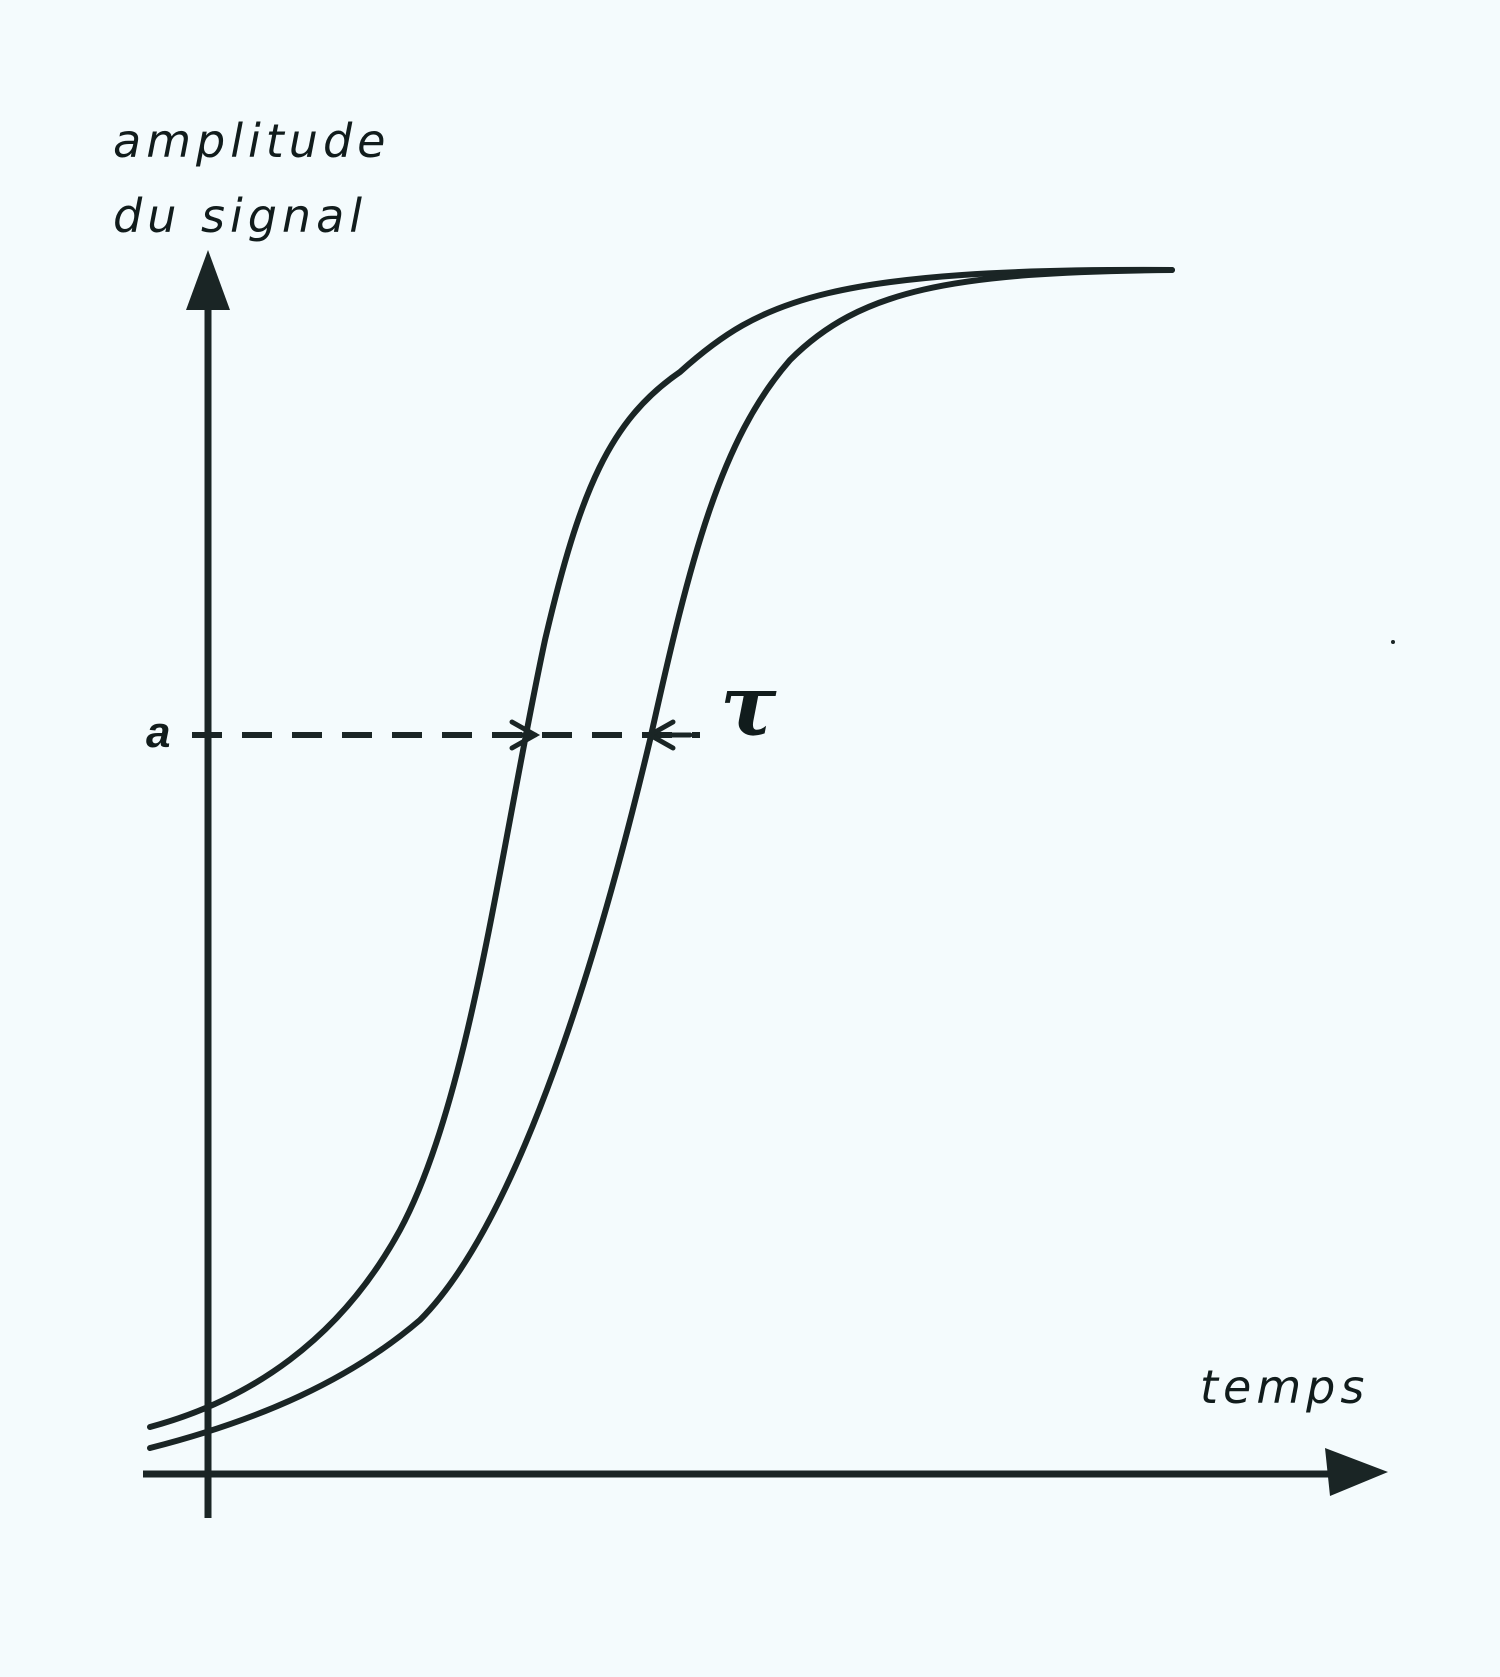 This screenshot has height=1677, width=1500. I want to click on delay-label: τ, so click(748, 705).